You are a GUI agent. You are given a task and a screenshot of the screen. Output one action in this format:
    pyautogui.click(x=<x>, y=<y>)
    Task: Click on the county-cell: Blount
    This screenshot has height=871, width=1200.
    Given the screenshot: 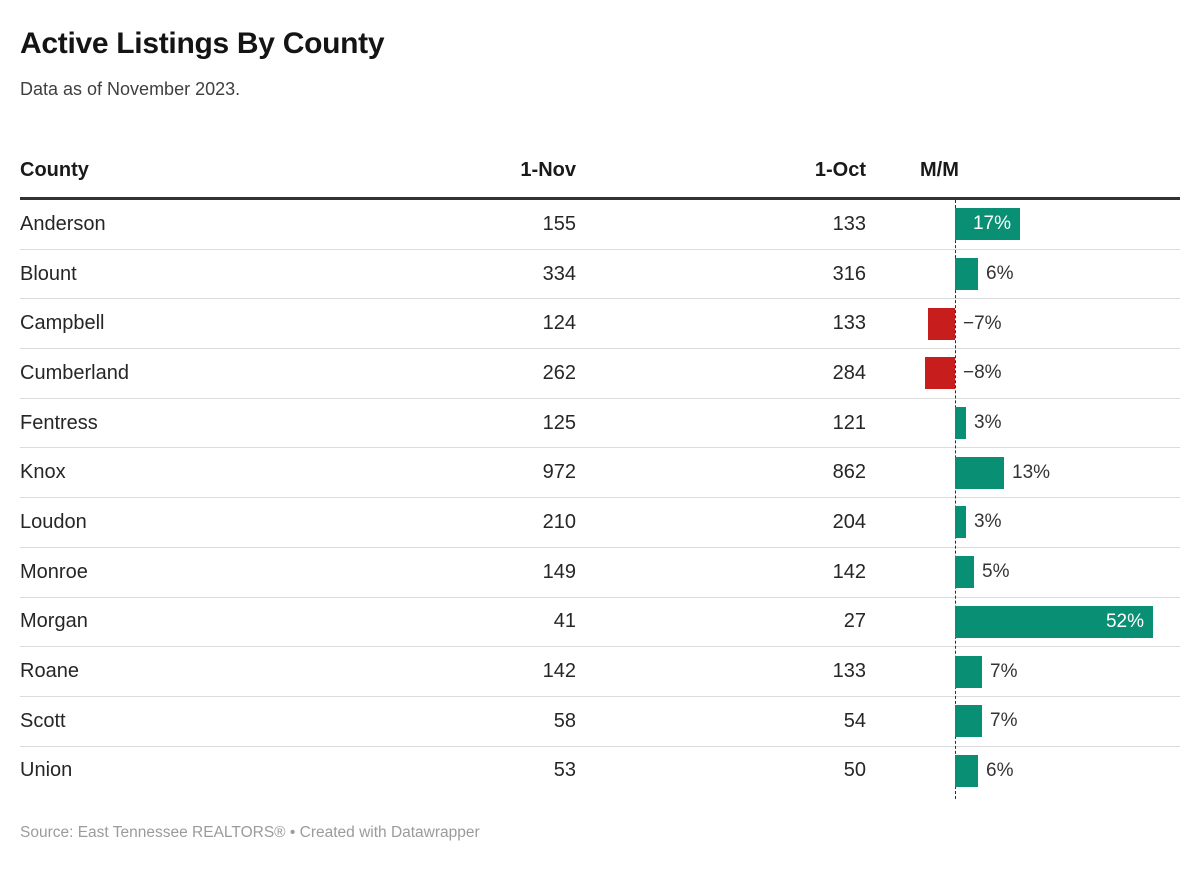 What is the action you would take?
    pyautogui.click(x=48, y=273)
    